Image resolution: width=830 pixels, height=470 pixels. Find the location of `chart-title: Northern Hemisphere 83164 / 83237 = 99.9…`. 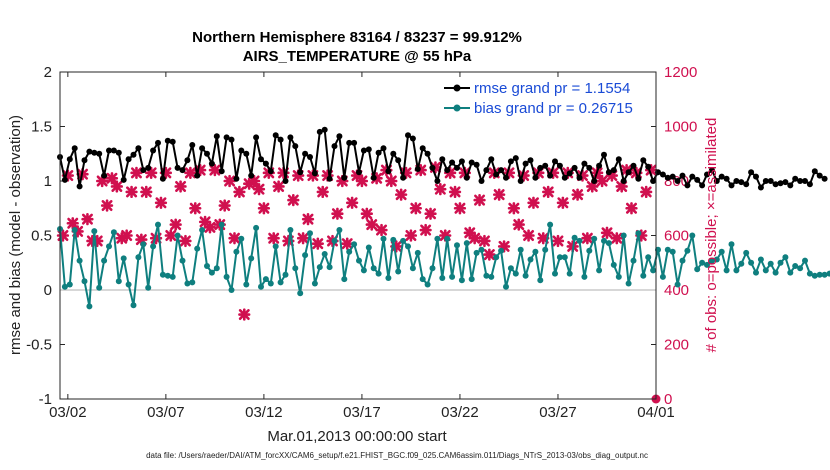

chart-title: Northern Hemisphere 83164 / 83237 = 99.9… is located at coordinates (357, 37).